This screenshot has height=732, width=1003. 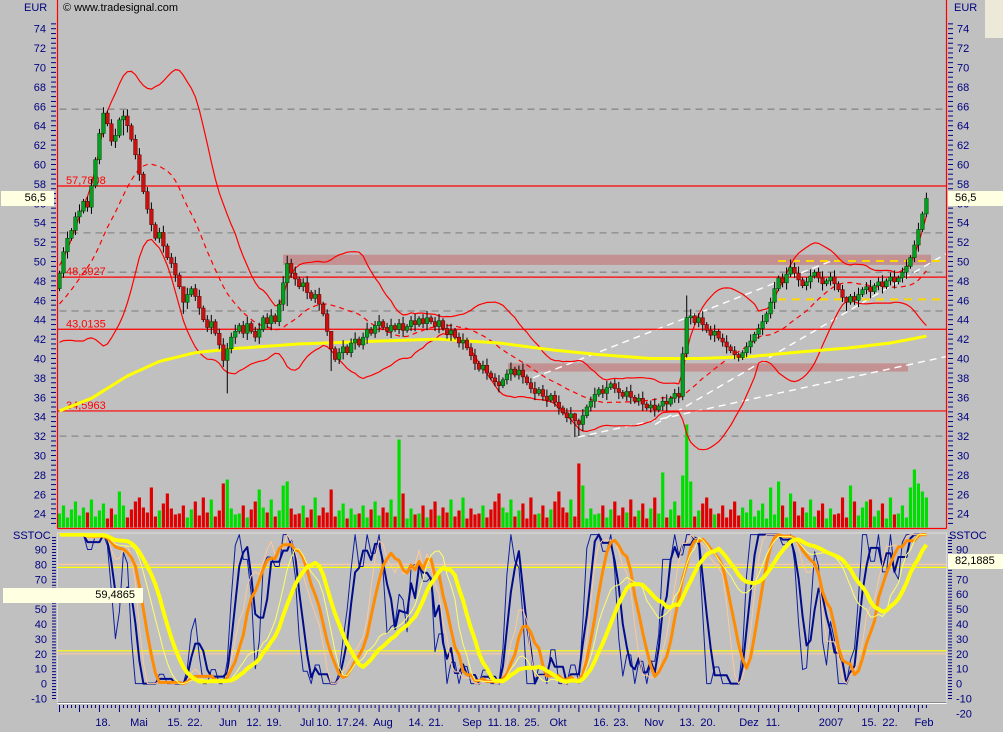 I want to click on svg-text: Feb, so click(x=924, y=723).